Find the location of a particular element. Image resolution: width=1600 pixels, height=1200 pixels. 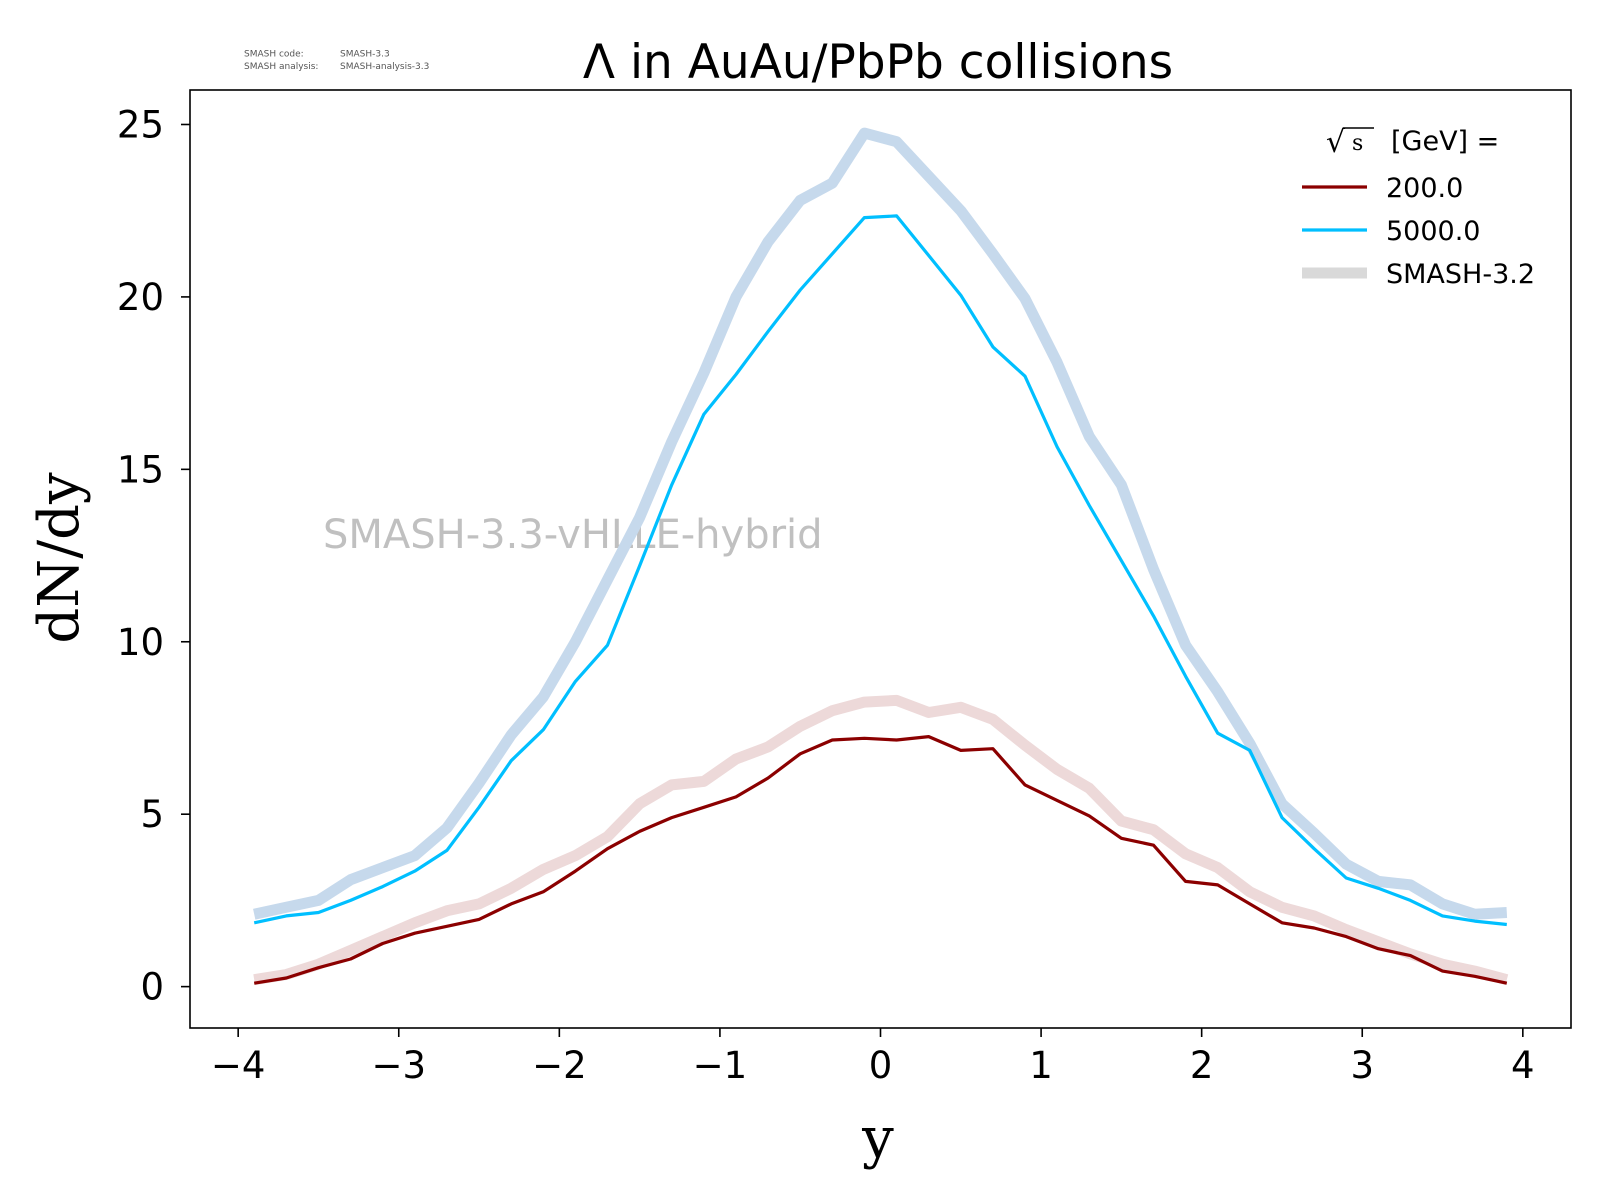

legend-entries: 200.0 5000.0 SMASH-3.2 is located at coordinates (1418, 231).